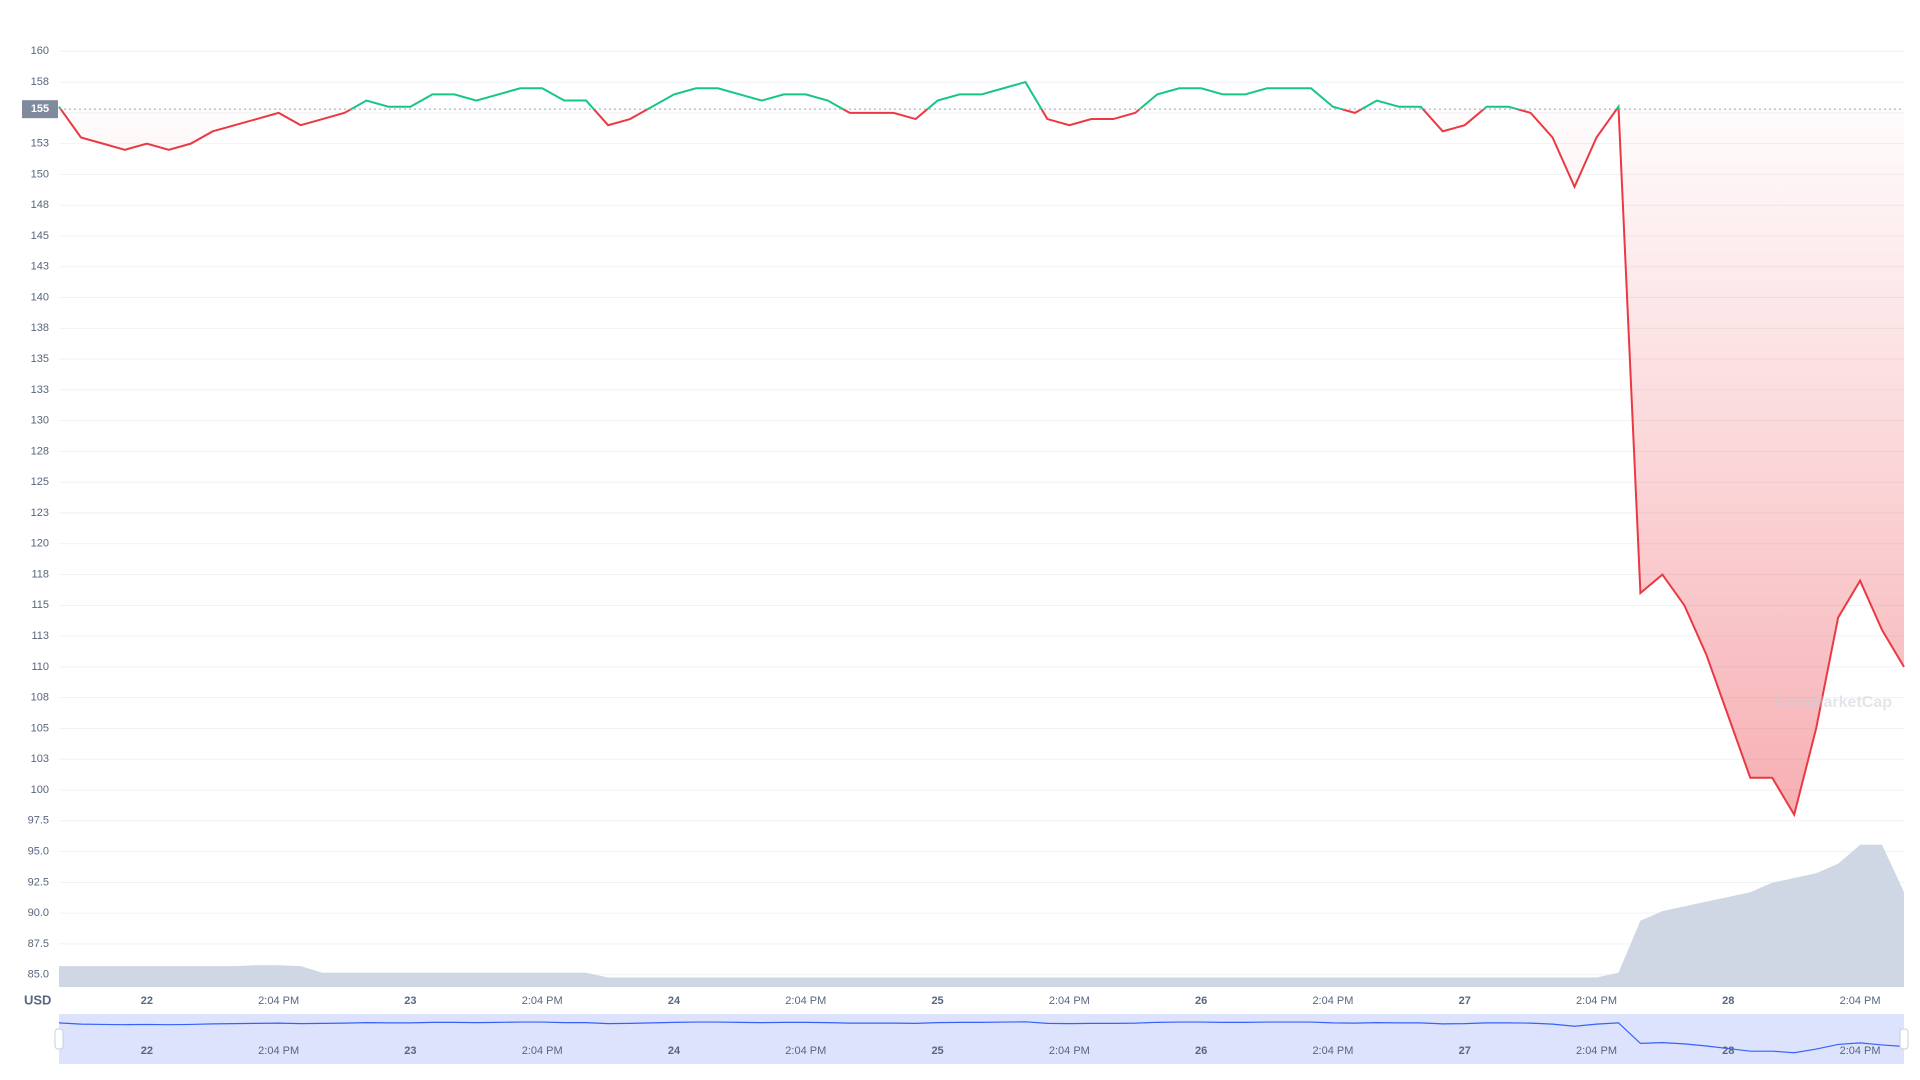 The width and height of the screenshot is (1920, 1080). Describe the element at coordinates (40, 390) in the screenshot. I see `y-tick-label: 133` at that location.